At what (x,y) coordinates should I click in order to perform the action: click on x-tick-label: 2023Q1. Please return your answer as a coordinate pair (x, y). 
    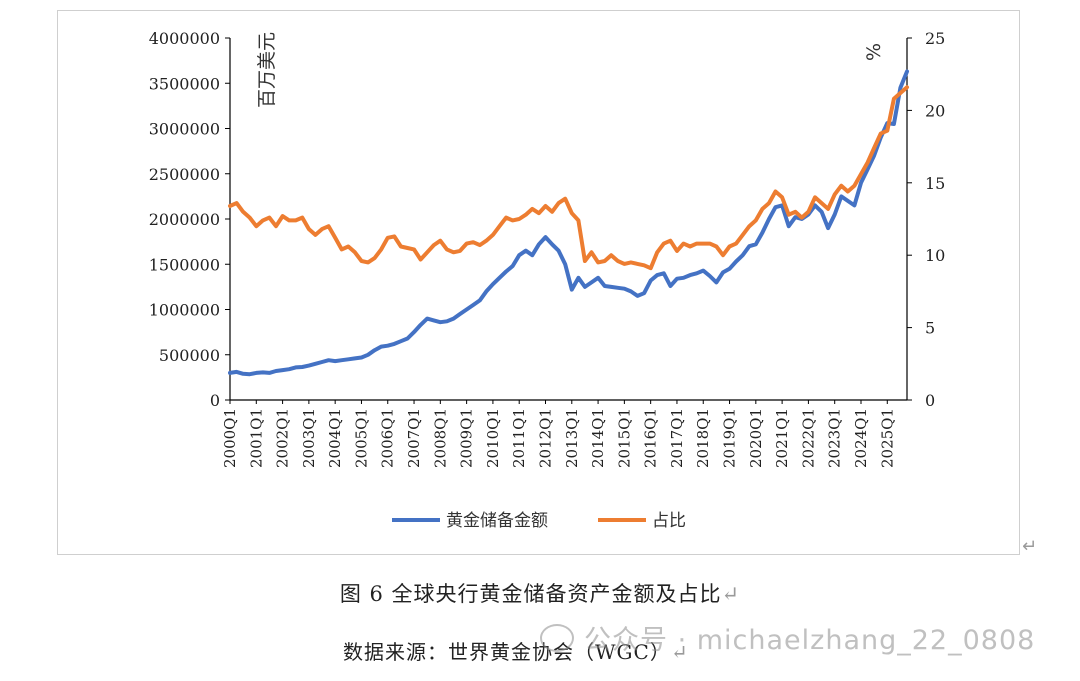
    Looking at the image, I should click on (835, 438).